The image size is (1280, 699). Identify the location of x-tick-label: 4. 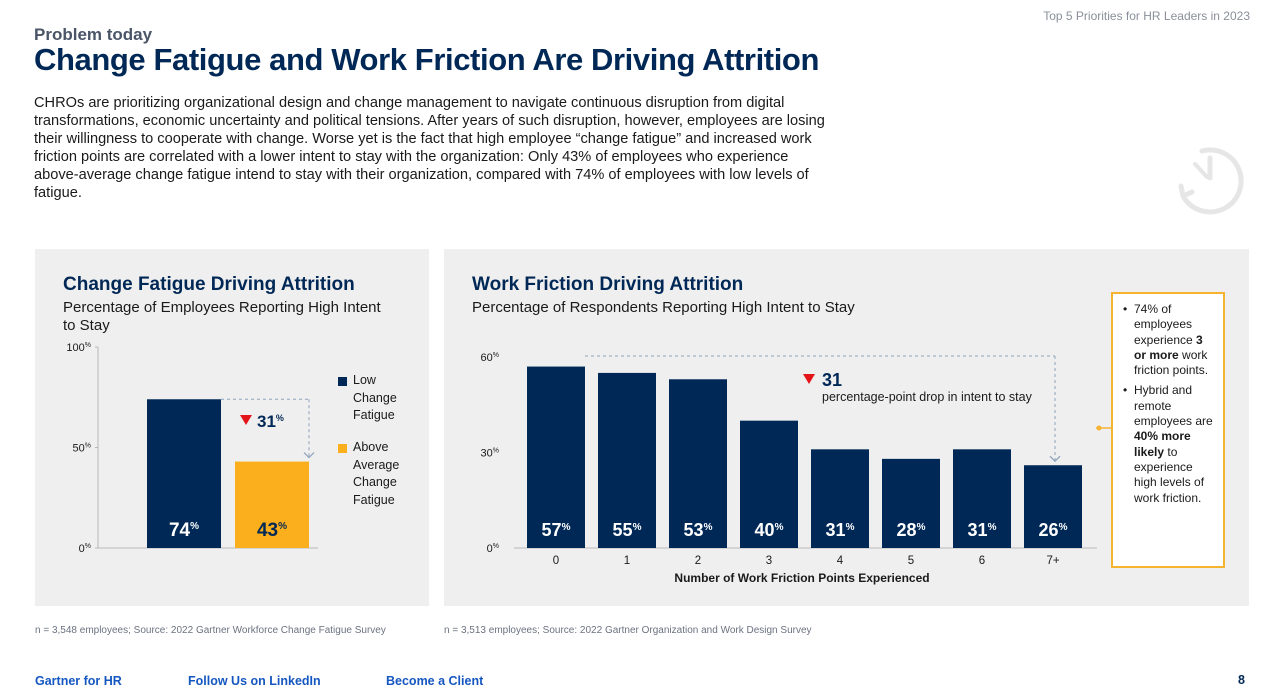
(840, 561).